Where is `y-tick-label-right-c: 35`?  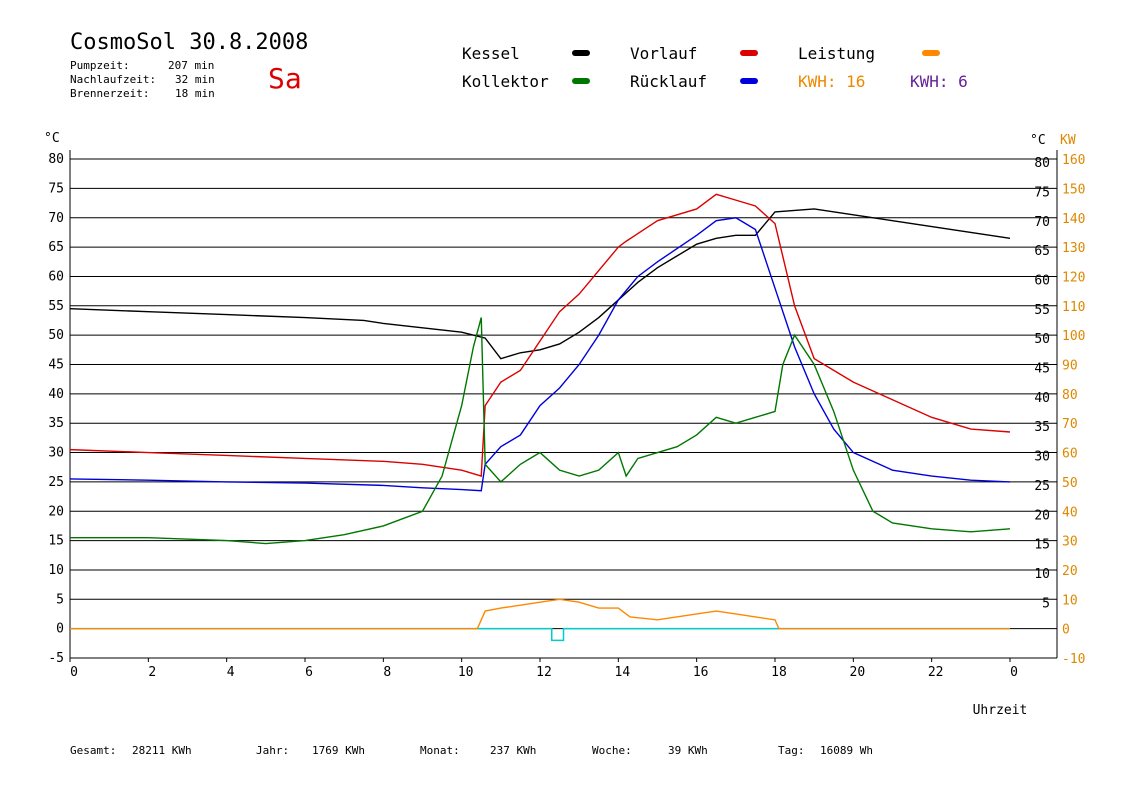
y-tick-label-right-c: 35 is located at coordinates (1042, 427).